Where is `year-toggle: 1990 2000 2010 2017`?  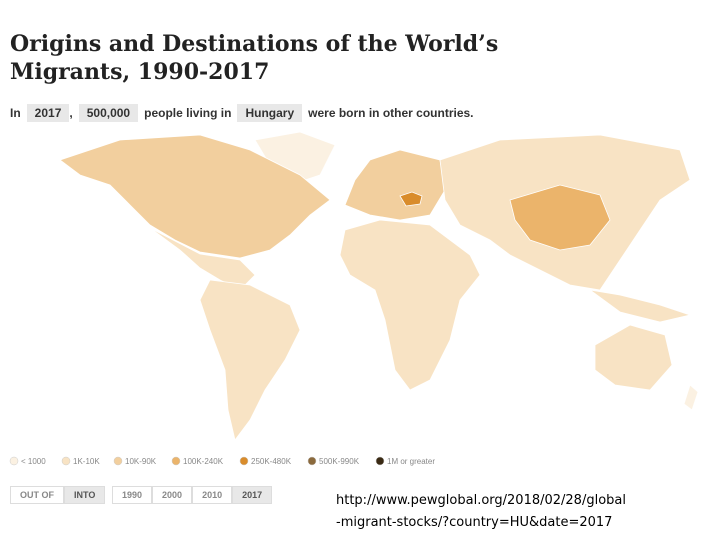
year-toggle: 1990 2000 2010 2017 is located at coordinates (192, 495).